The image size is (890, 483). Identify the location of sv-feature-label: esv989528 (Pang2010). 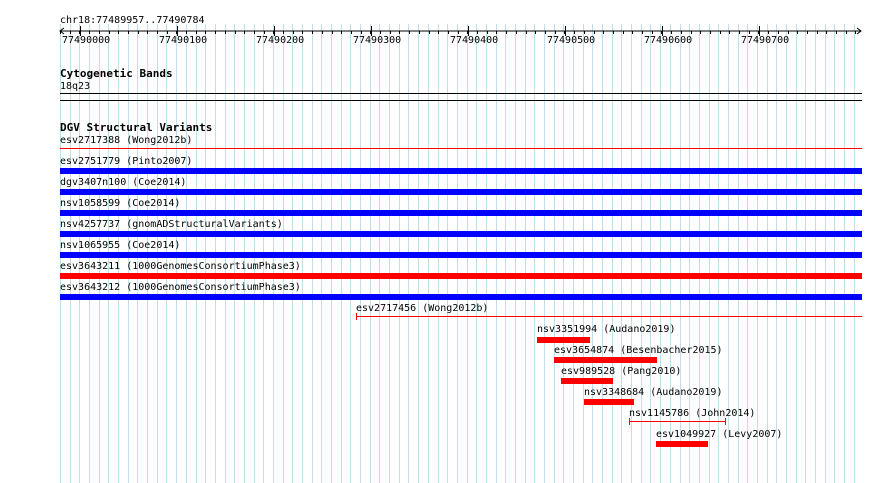
(621, 371).